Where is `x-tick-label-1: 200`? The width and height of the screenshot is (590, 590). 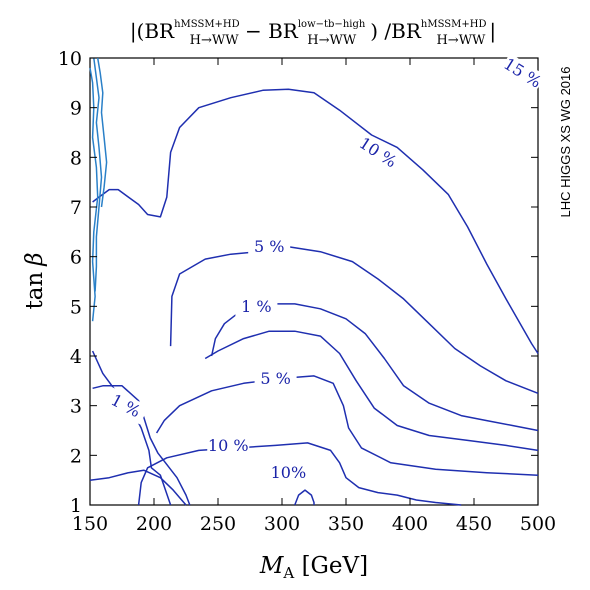
x-tick-label-1: 200 is located at coordinates (154, 524).